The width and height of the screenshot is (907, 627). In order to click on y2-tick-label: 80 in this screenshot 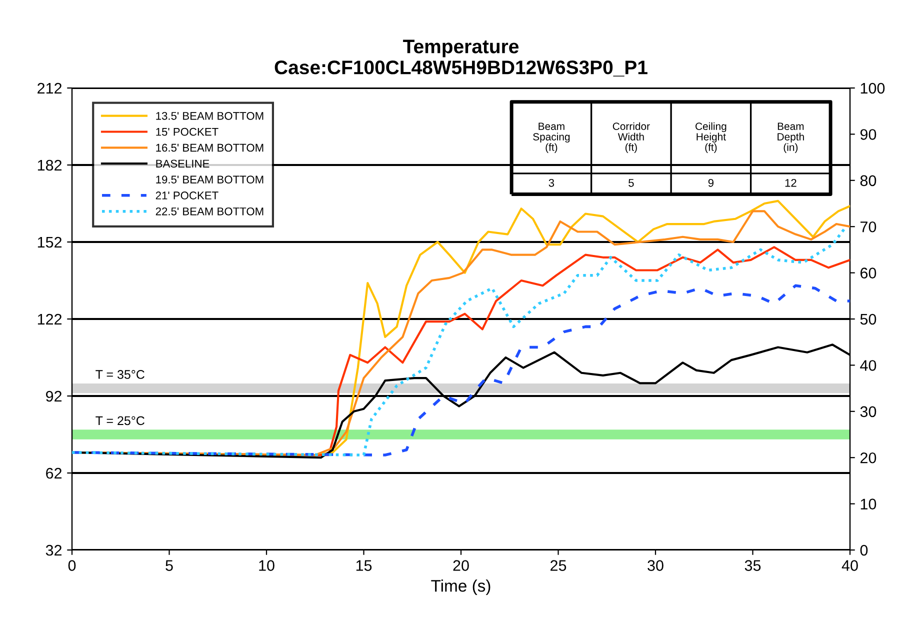, I will do `click(868, 180)`.